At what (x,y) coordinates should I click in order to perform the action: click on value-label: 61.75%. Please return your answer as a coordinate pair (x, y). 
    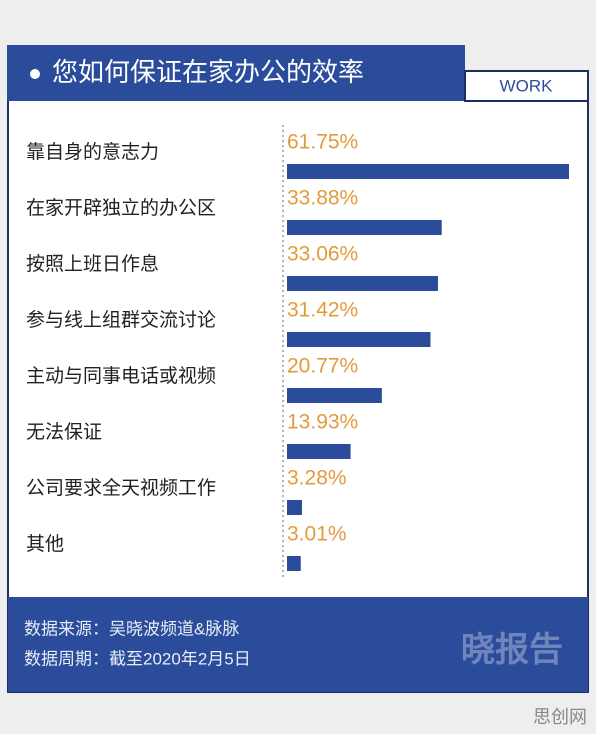
    Looking at the image, I should click on (322, 142).